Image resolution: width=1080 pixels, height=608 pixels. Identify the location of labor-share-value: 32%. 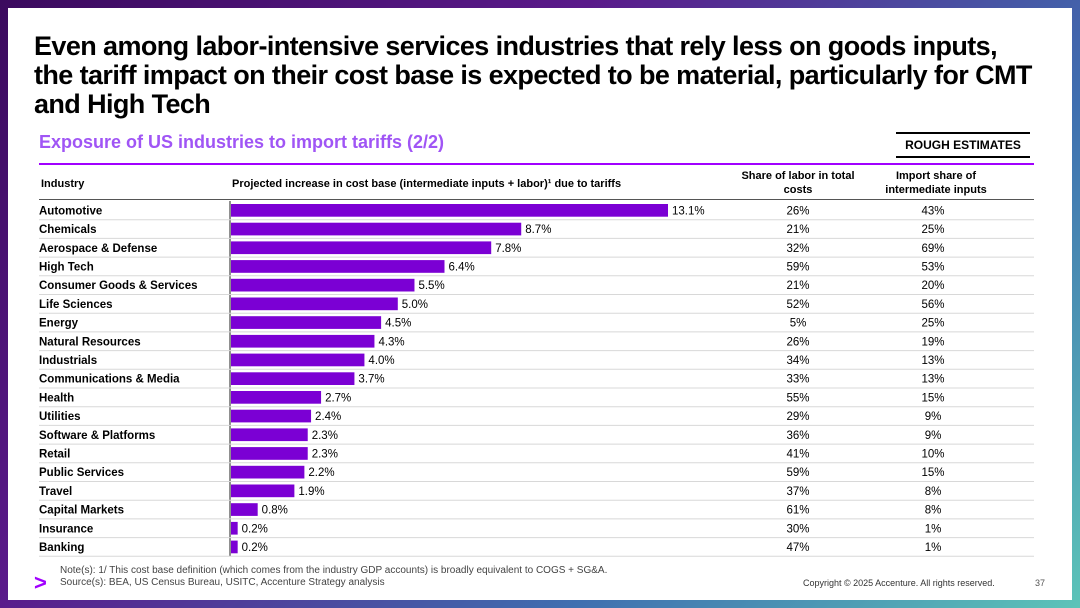
(797, 249).